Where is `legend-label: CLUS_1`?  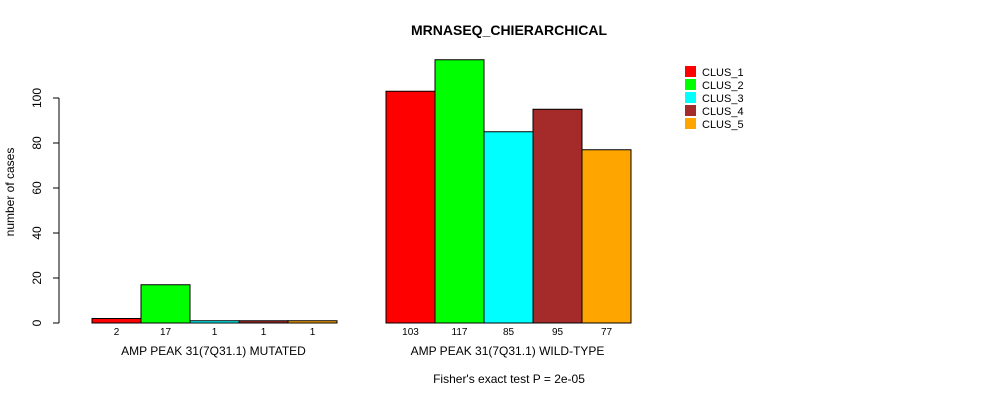
legend-label: CLUS_1 is located at coordinates (723, 73).